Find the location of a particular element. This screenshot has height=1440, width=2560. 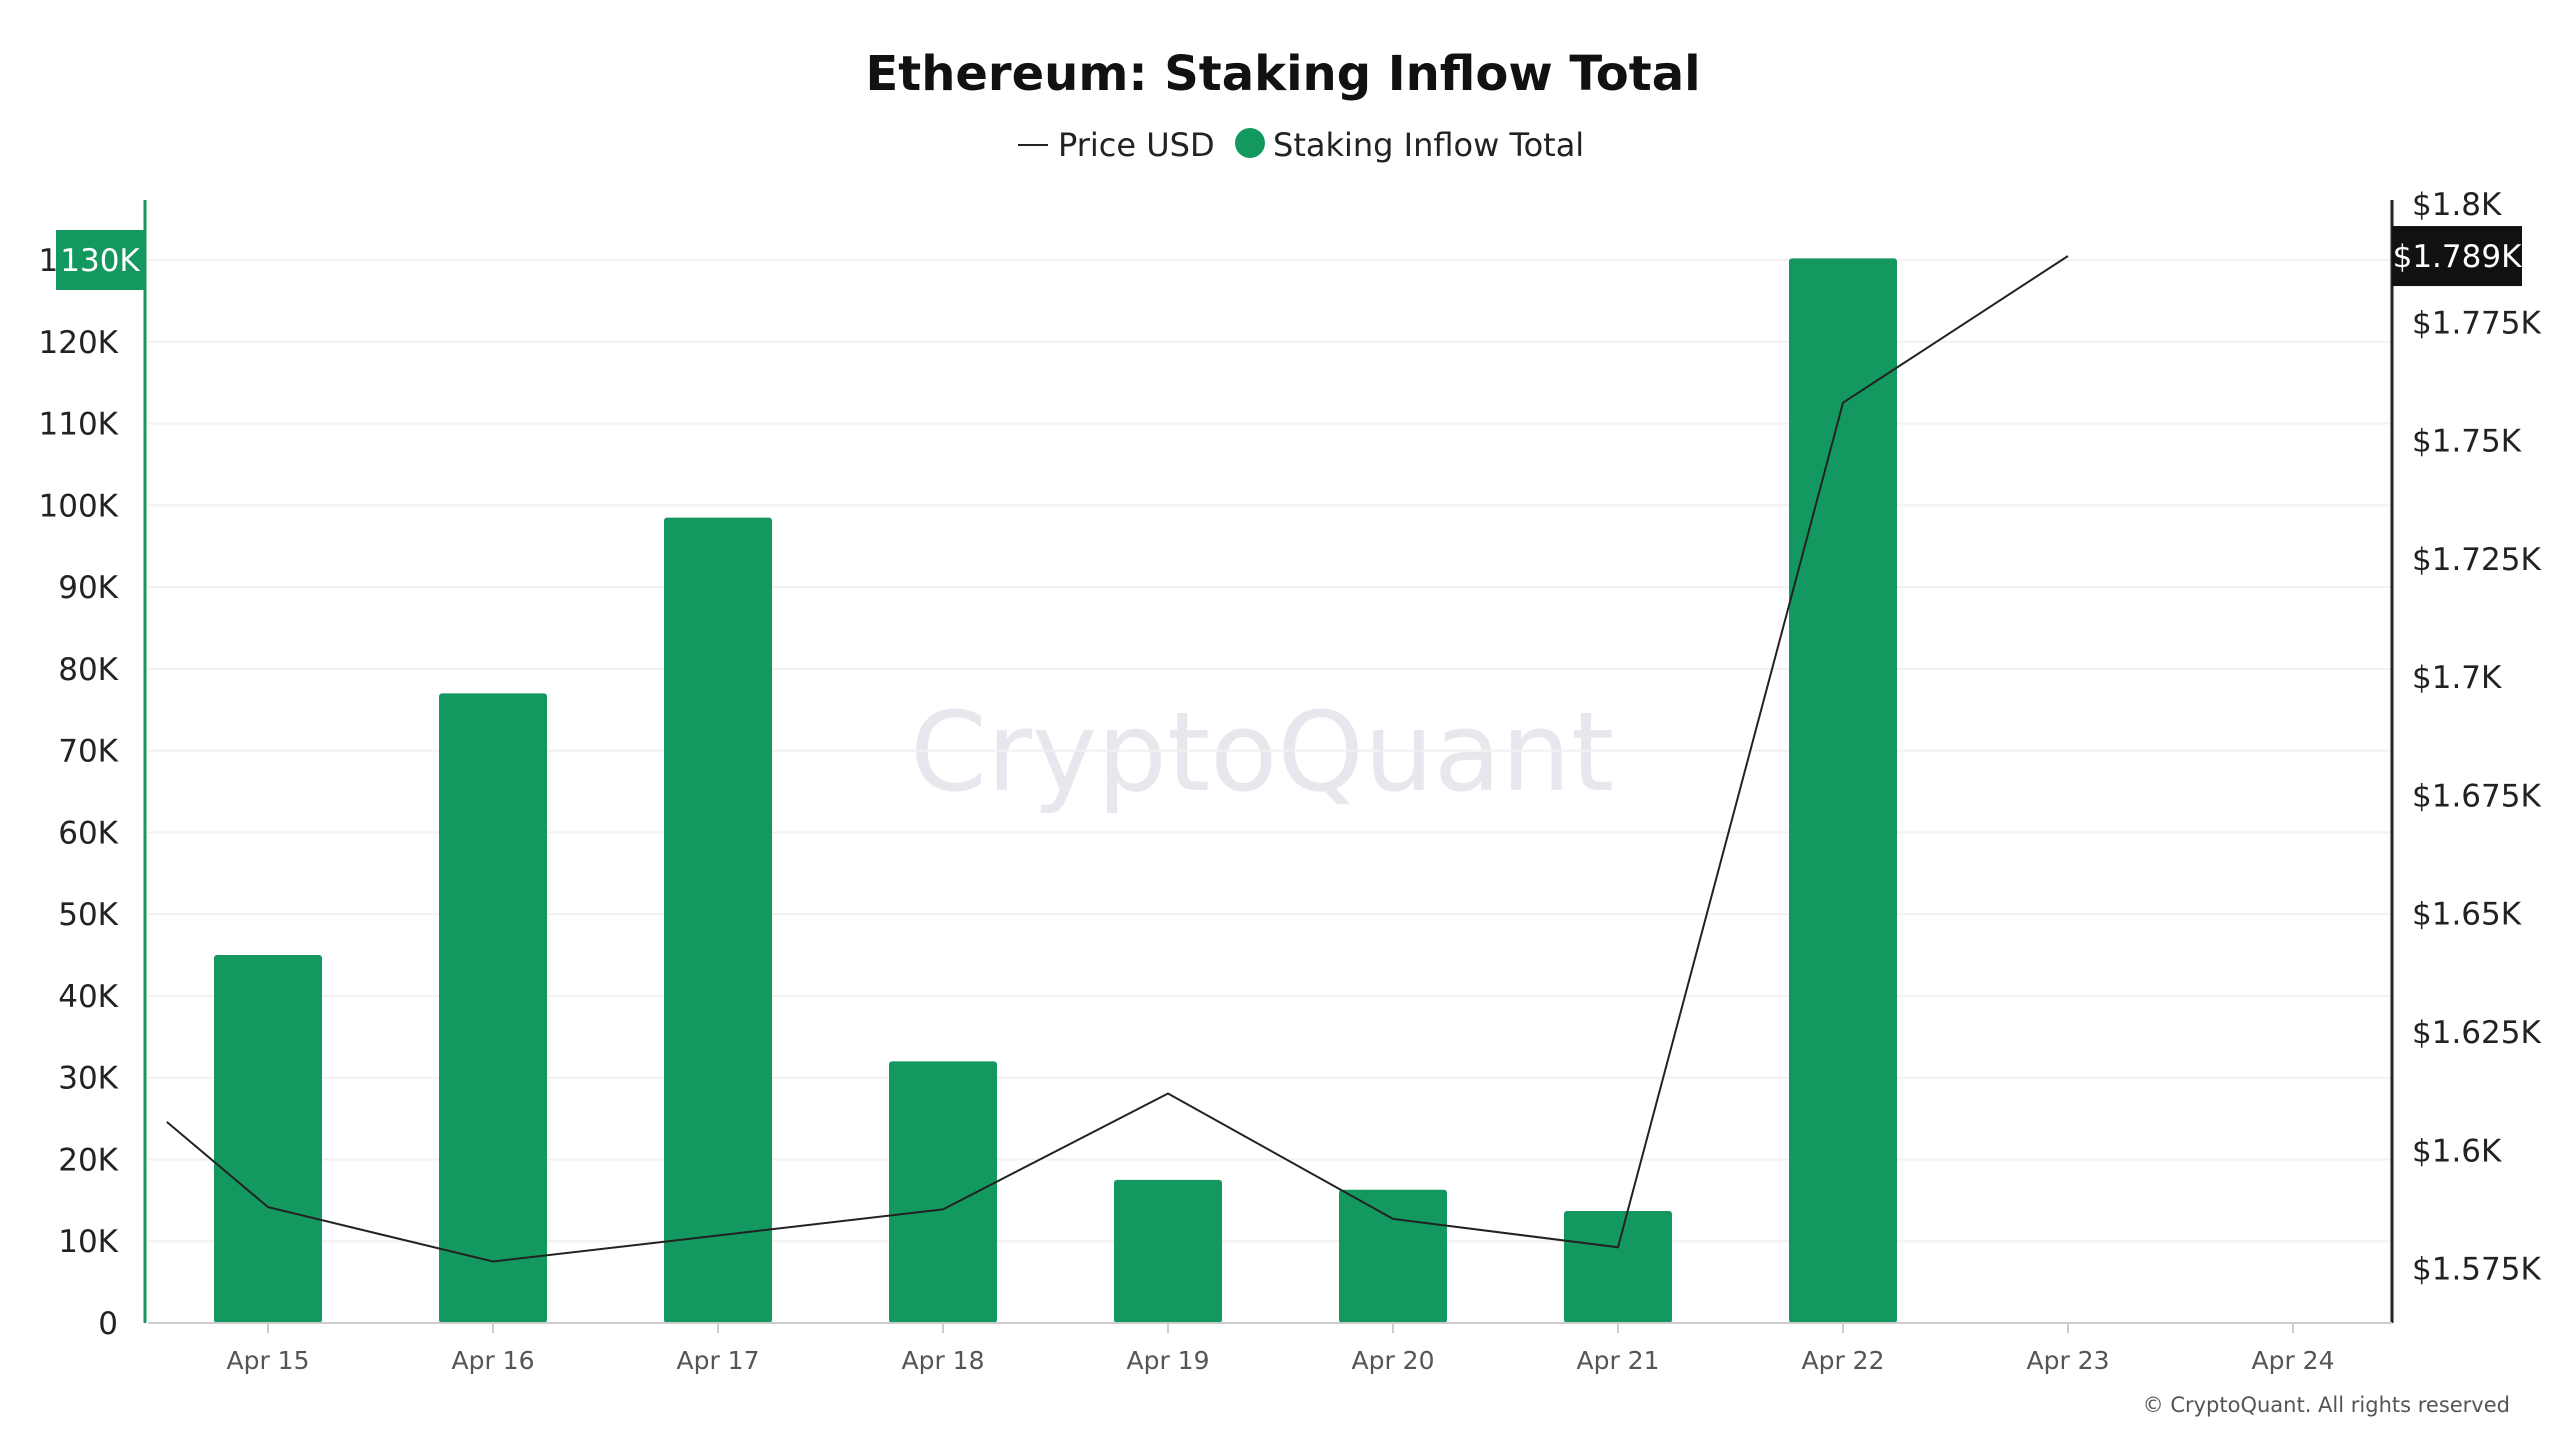

y-right-tick-label: $1.75K is located at coordinates (2467, 442).